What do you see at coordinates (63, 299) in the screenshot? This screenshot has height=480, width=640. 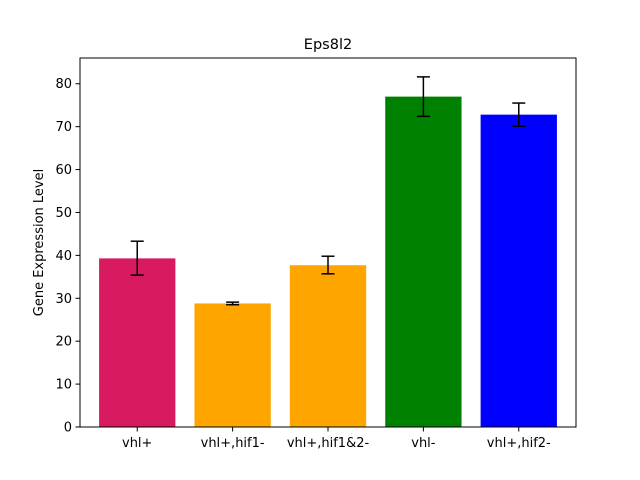 I see `y-tick-label: 30` at bounding box center [63, 299].